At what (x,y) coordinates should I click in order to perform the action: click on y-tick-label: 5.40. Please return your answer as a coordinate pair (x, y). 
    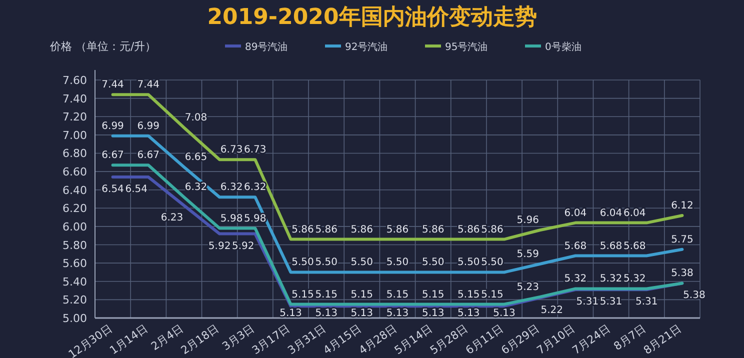
    Looking at the image, I should click on (74, 281).